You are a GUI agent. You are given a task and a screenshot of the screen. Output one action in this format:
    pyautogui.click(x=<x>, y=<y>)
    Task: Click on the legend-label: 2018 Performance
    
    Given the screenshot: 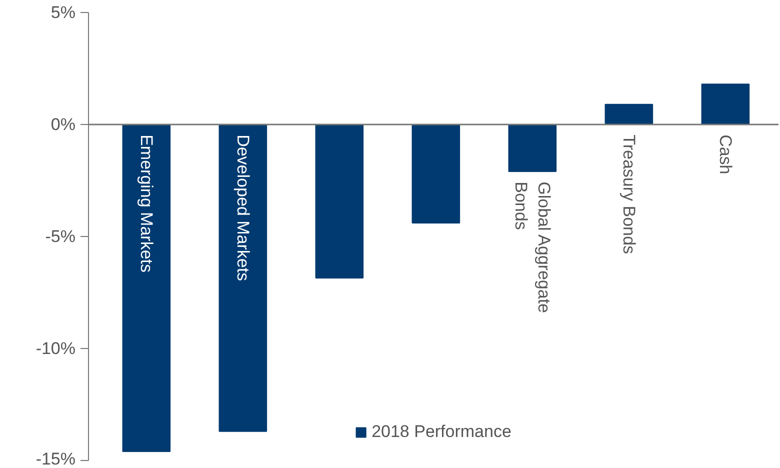 What is the action you would take?
    pyautogui.click(x=442, y=432)
    